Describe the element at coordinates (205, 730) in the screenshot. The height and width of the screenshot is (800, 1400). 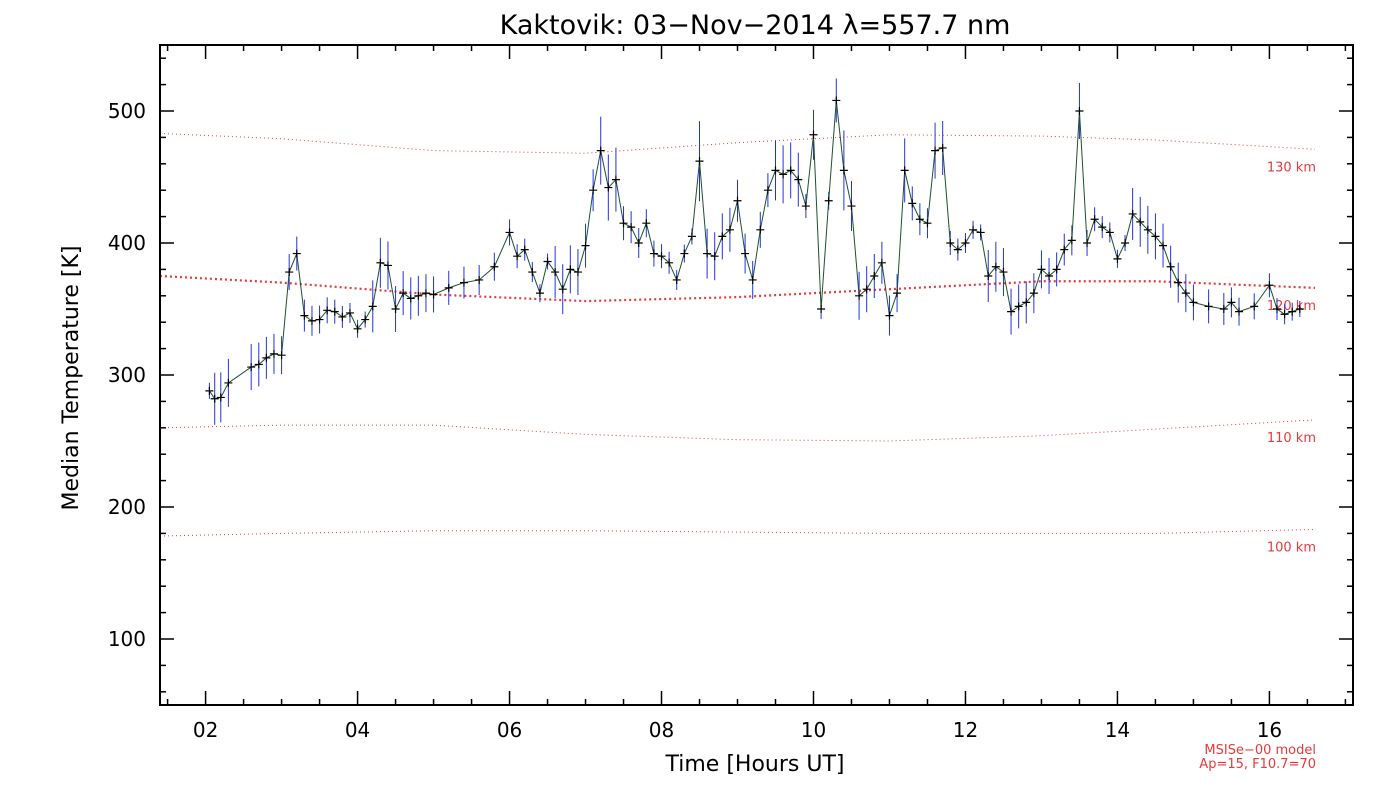
I see `x-tick-label-0: 02` at that location.